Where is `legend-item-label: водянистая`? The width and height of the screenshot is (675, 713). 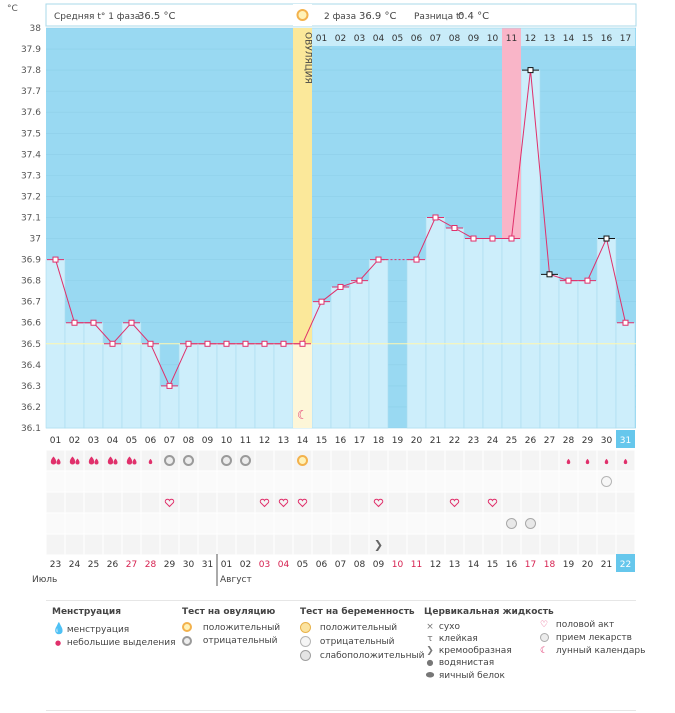
legend-item-label: водянистая is located at coordinates (466, 663).